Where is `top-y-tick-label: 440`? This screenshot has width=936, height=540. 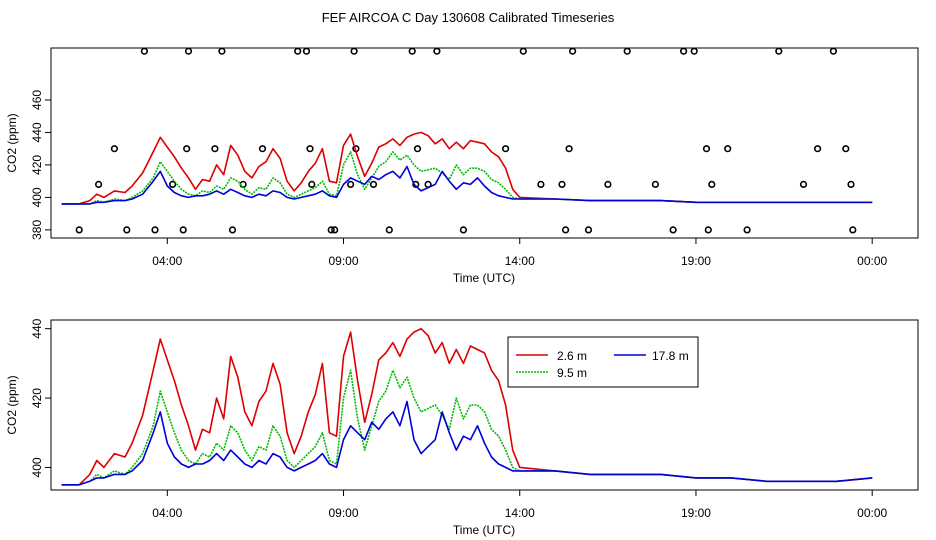
top-y-tick-label: 440 is located at coordinates (37, 132).